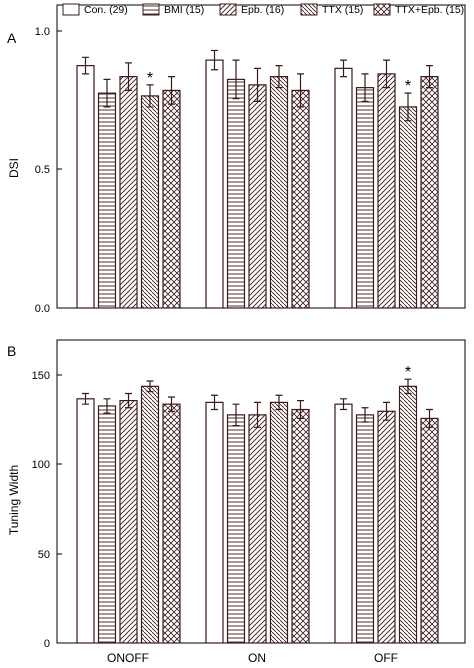 Image resolution: width=474 pixels, height=668 pixels. Describe the element at coordinates (150, 202) in the screenshot. I see `panel-a-bar-onoff-ttx` at that location.